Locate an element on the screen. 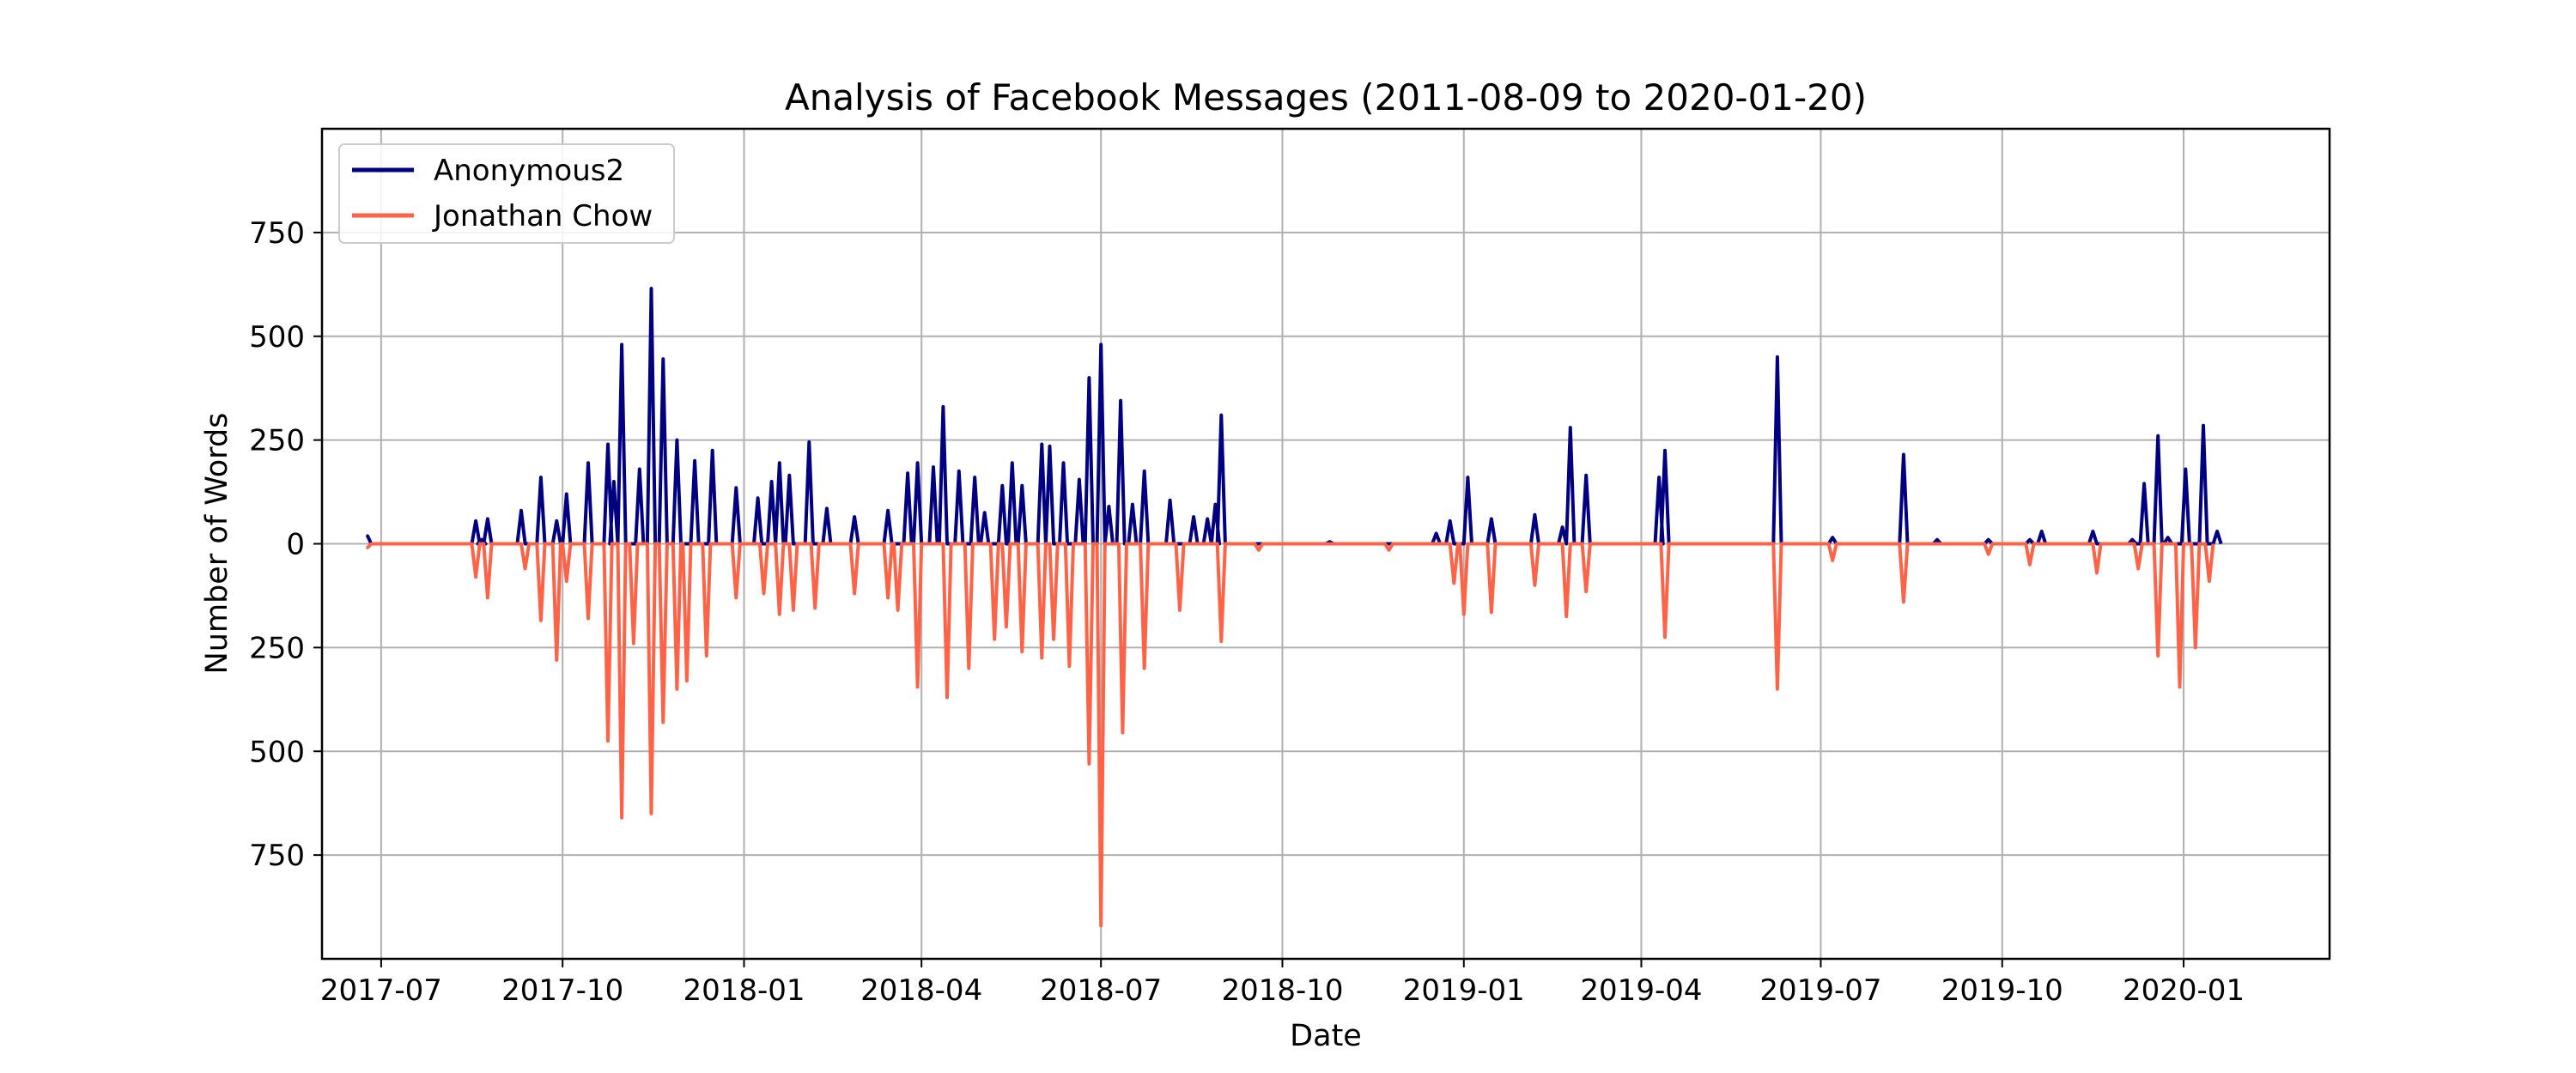  x-tick-label: 2018-01 is located at coordinates (744, 991).